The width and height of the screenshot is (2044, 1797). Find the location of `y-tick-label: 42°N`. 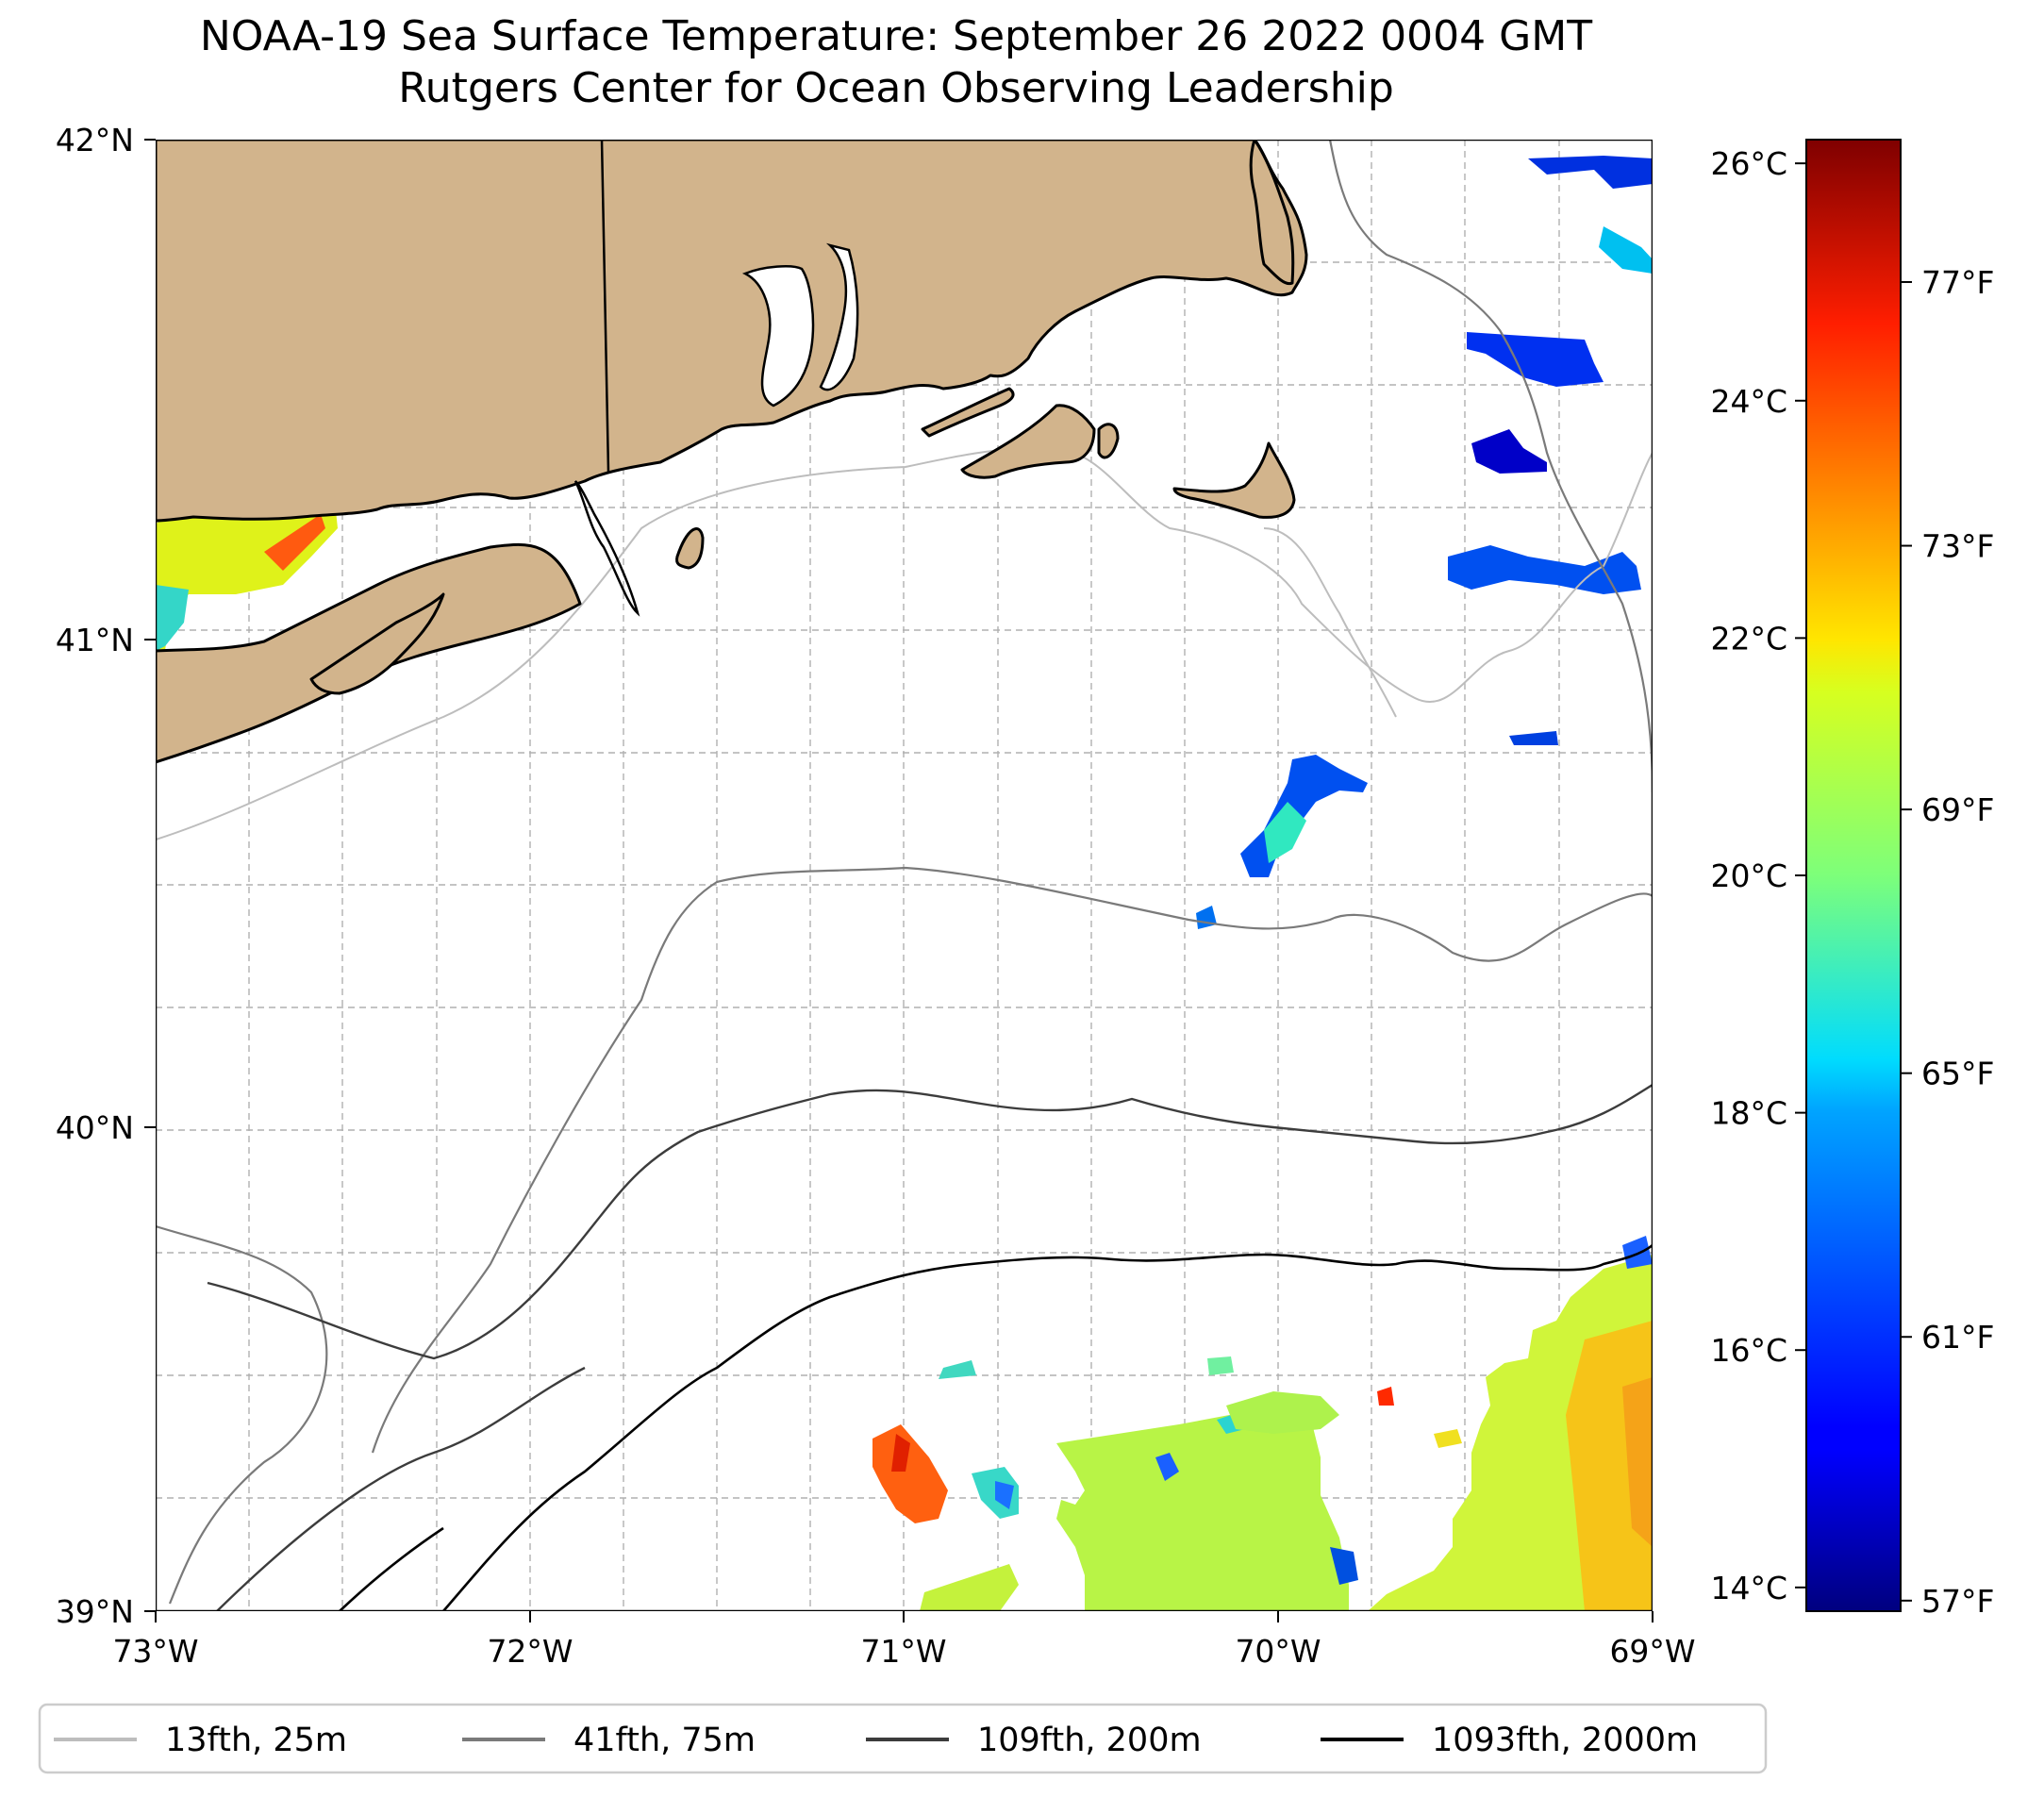

y-tick-label: 42°N is located at coordinates (95, 140).